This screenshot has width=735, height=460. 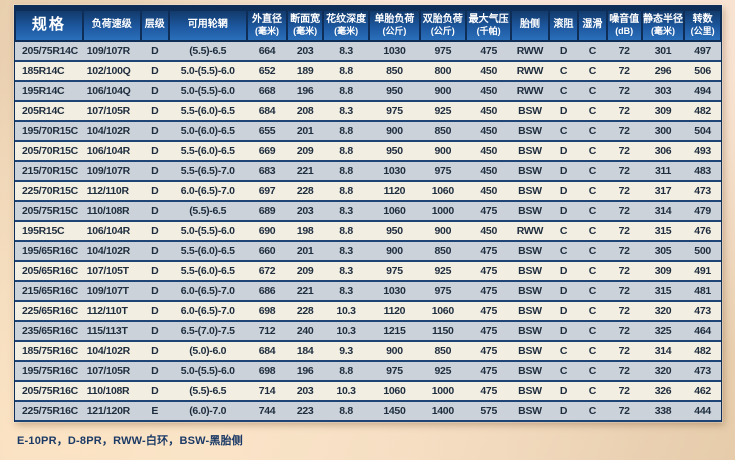 I want to click on table-cell: 205/75R14C, so click(x=49, y=52).